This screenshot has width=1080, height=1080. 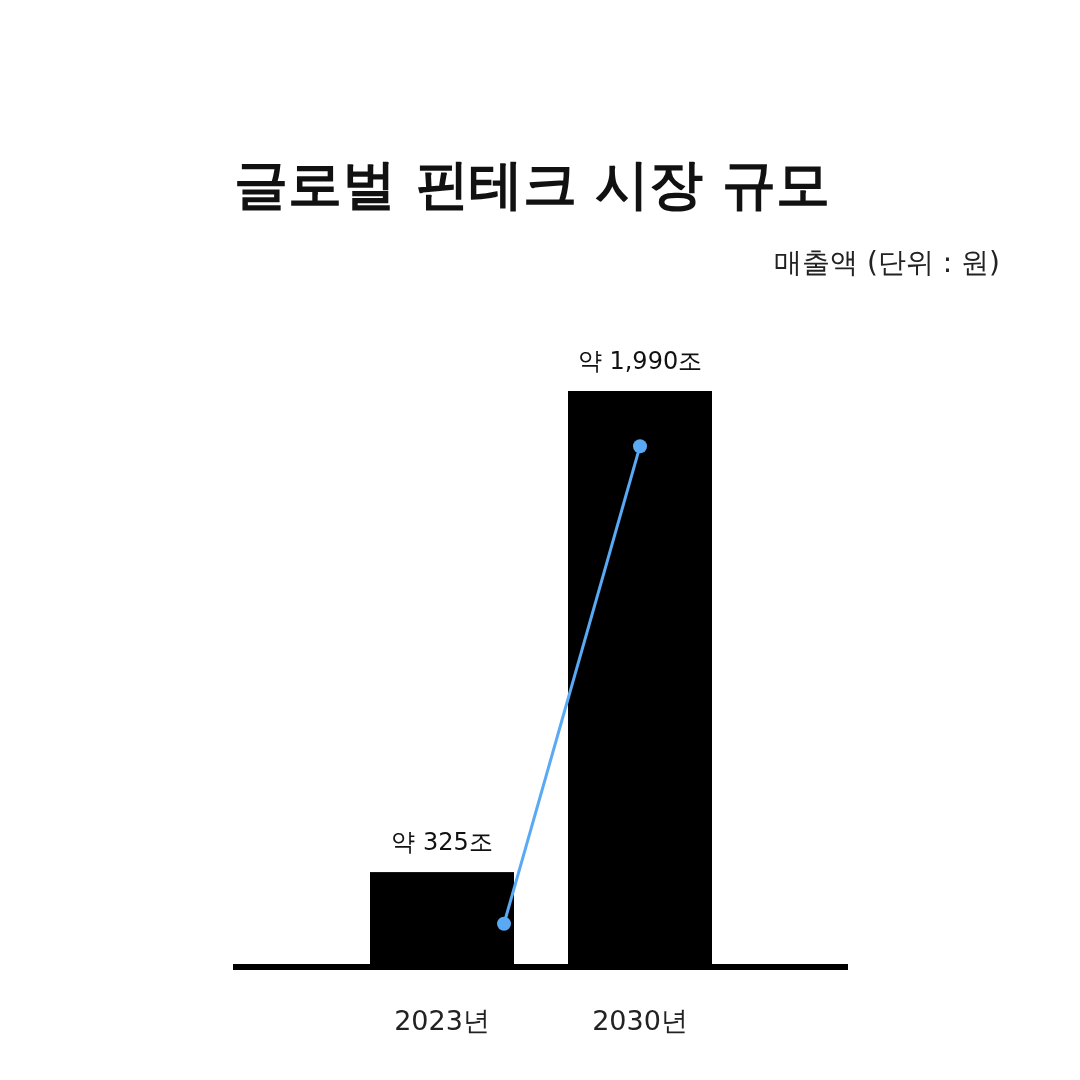 What do you see at coordinates (442, 1020) in the screenshot?
I see `x-tick-label: 2023년` at bounding box center [442, 1020].